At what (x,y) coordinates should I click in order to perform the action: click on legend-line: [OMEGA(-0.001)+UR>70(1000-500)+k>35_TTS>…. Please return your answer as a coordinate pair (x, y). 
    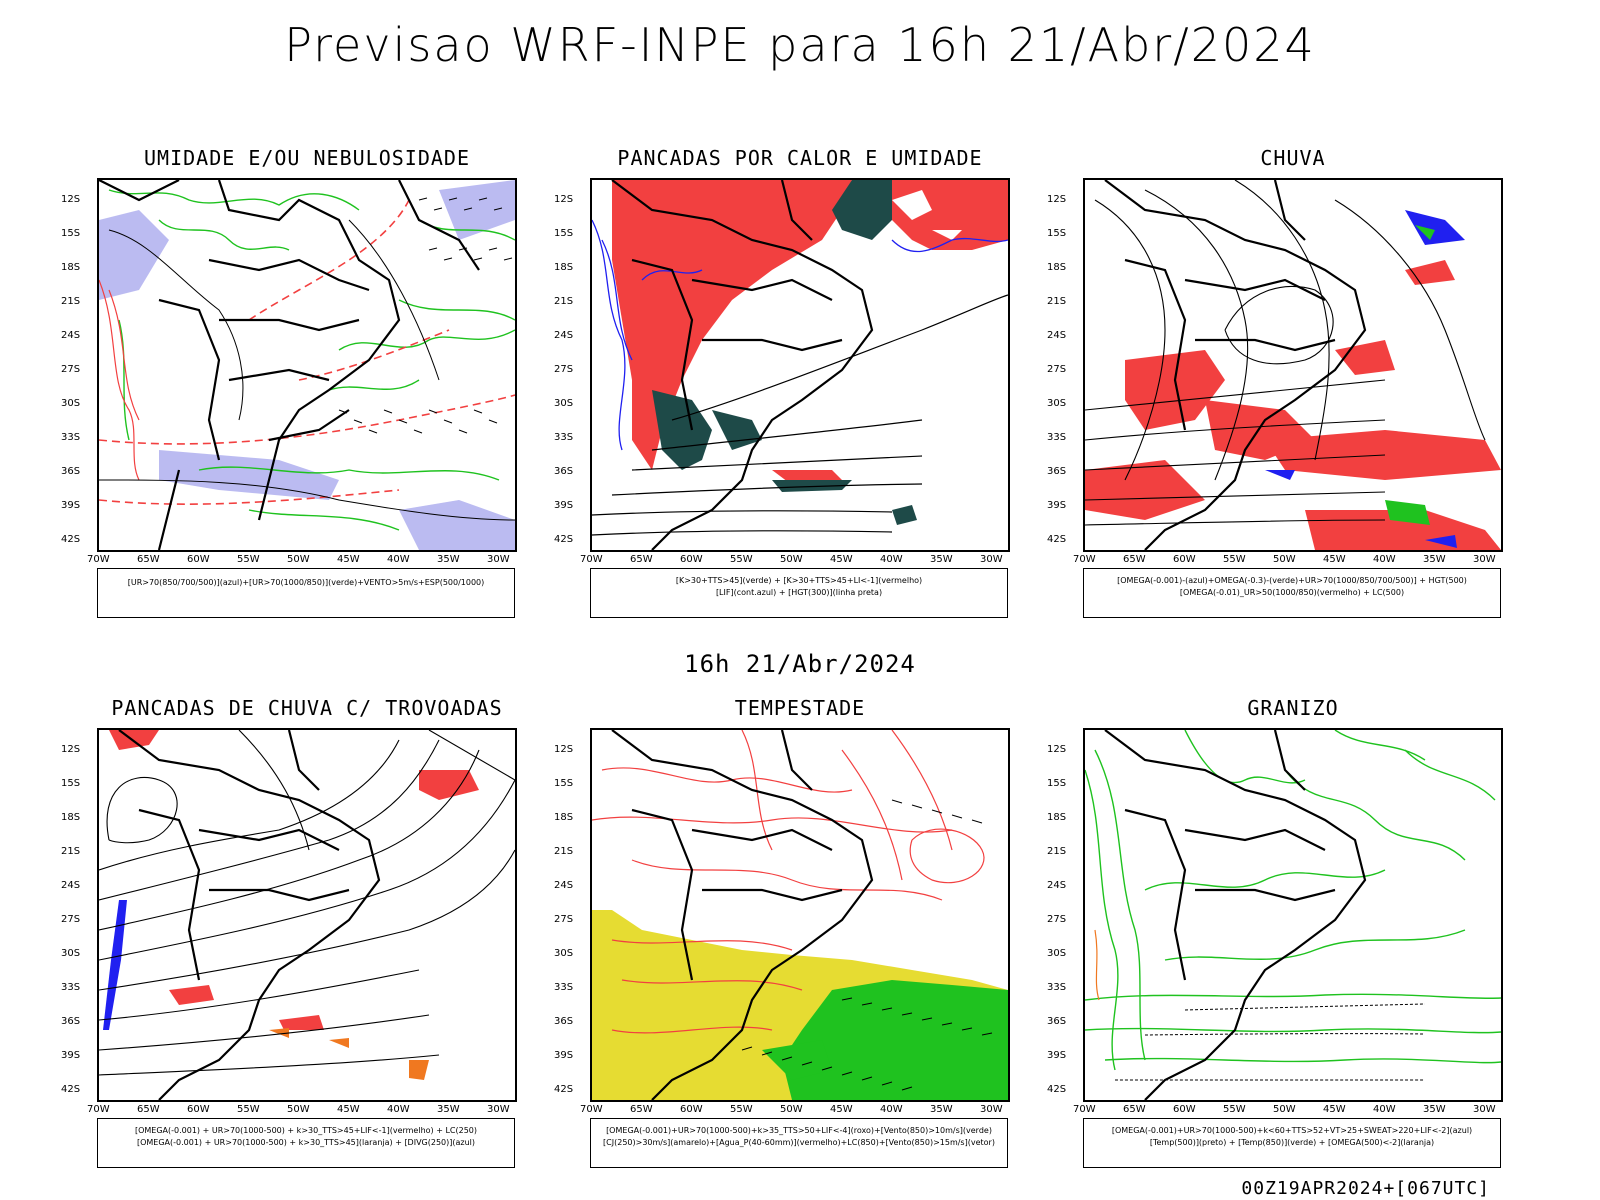
    Looking at the image, I should click on (799, 1130).